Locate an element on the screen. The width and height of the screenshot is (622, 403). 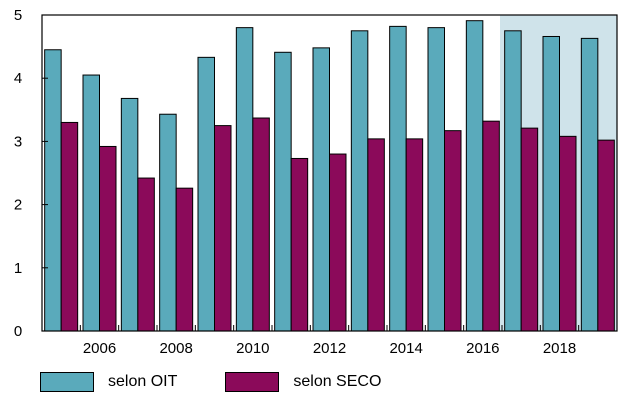
legend-item-seco: selon SECO is located at coordinates (303, 382).